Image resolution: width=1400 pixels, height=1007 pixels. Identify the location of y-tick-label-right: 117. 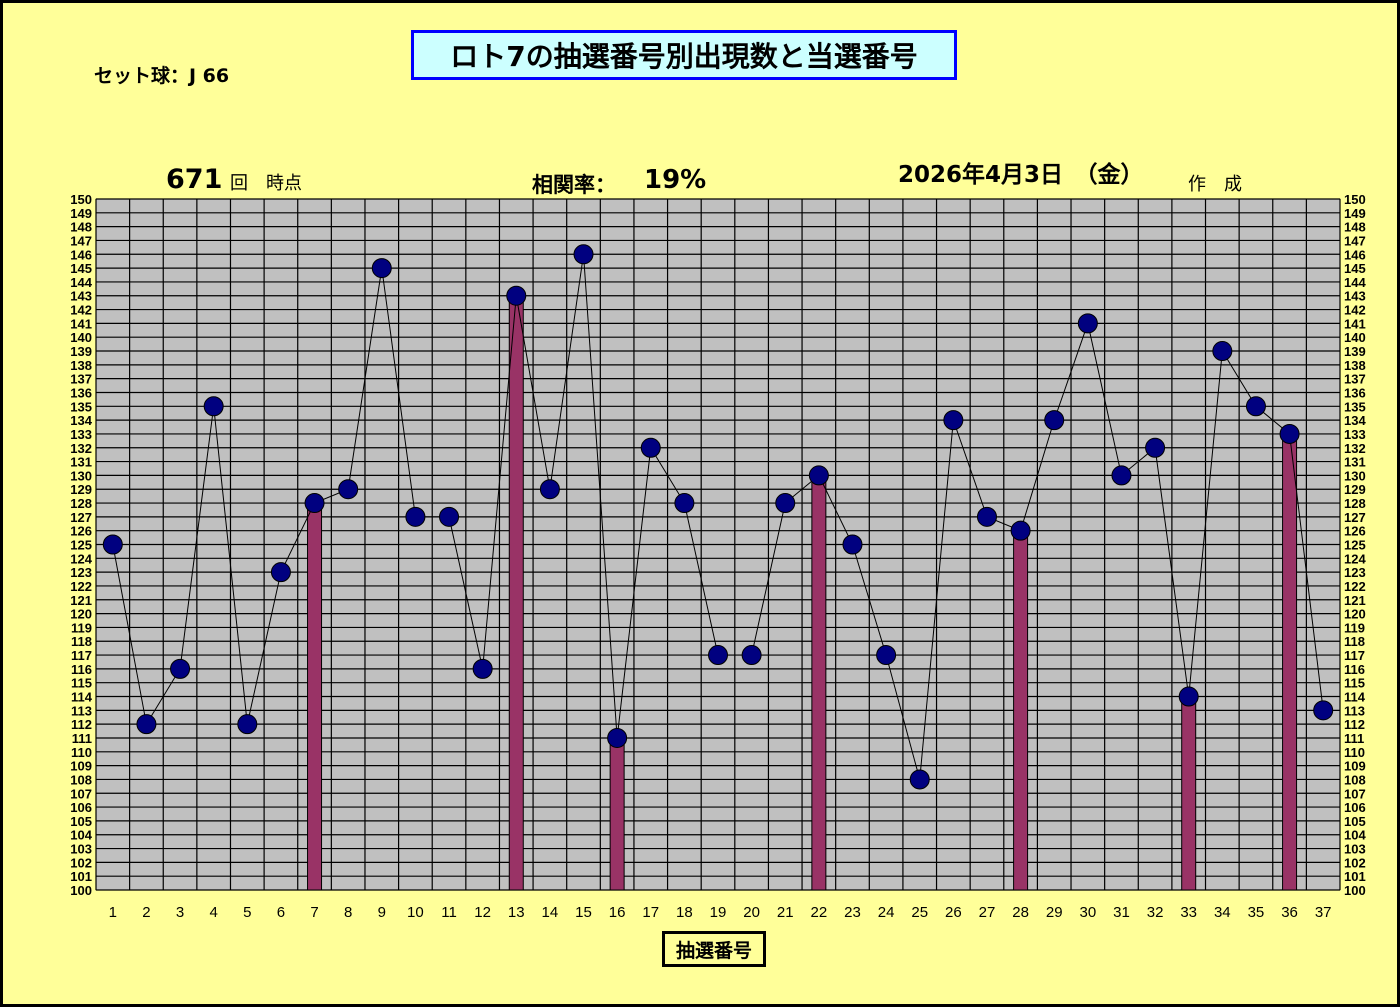
(1354, 655).